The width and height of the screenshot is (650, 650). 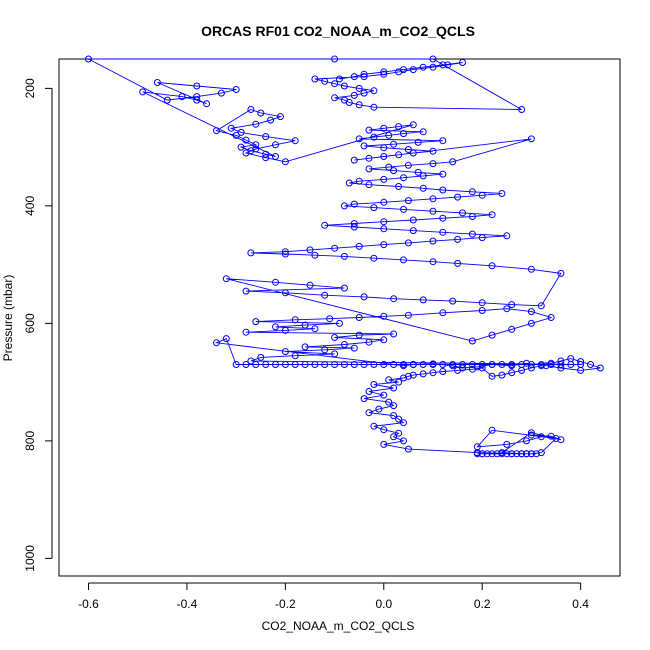 What do you see at coordinates (30, 206) in the screenshot?
I see `y-tick-label: 400` at bounding box center [30, 206].